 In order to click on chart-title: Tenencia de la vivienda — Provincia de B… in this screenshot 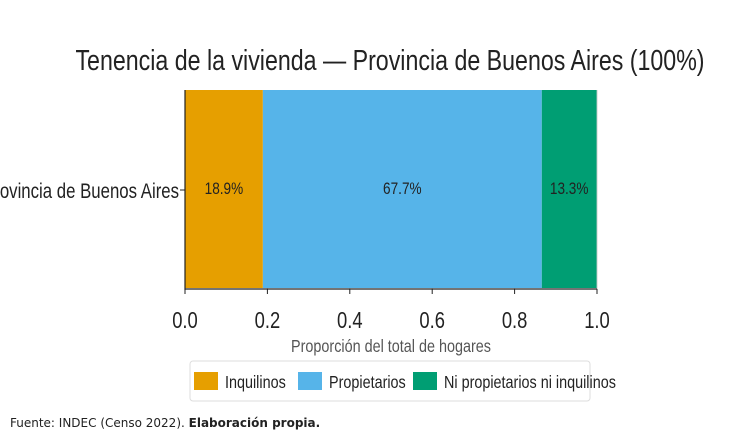, I will do `click(389, 59)`.